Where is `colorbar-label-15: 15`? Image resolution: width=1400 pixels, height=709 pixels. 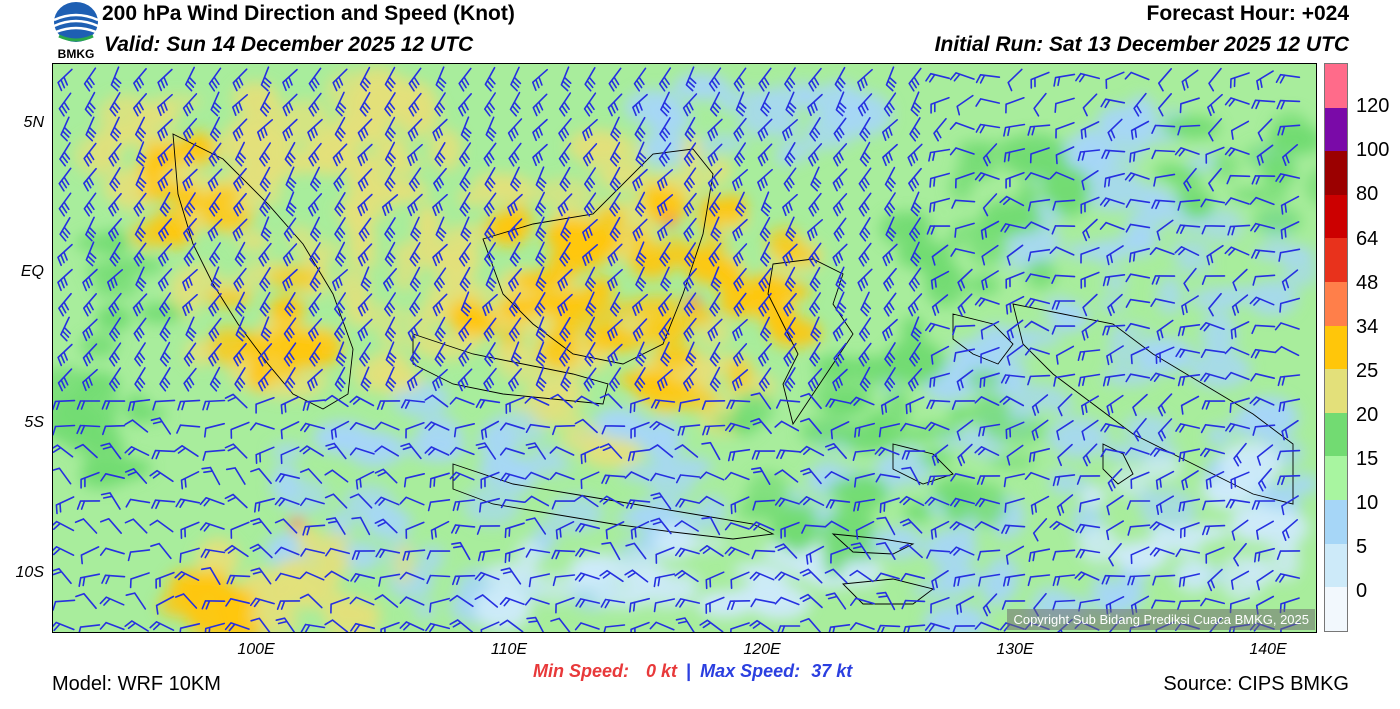
colorbar-label-15: 15 is located at coordinates (1367, 459).